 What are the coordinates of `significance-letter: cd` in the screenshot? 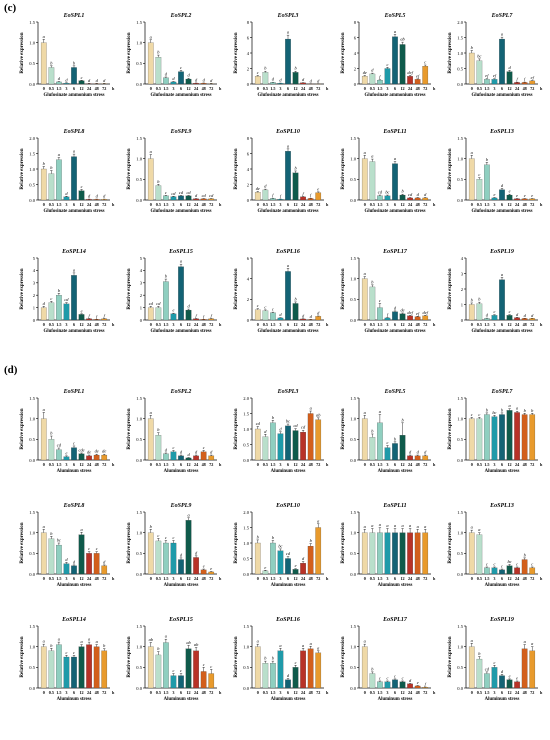 It's located at (380, 192).